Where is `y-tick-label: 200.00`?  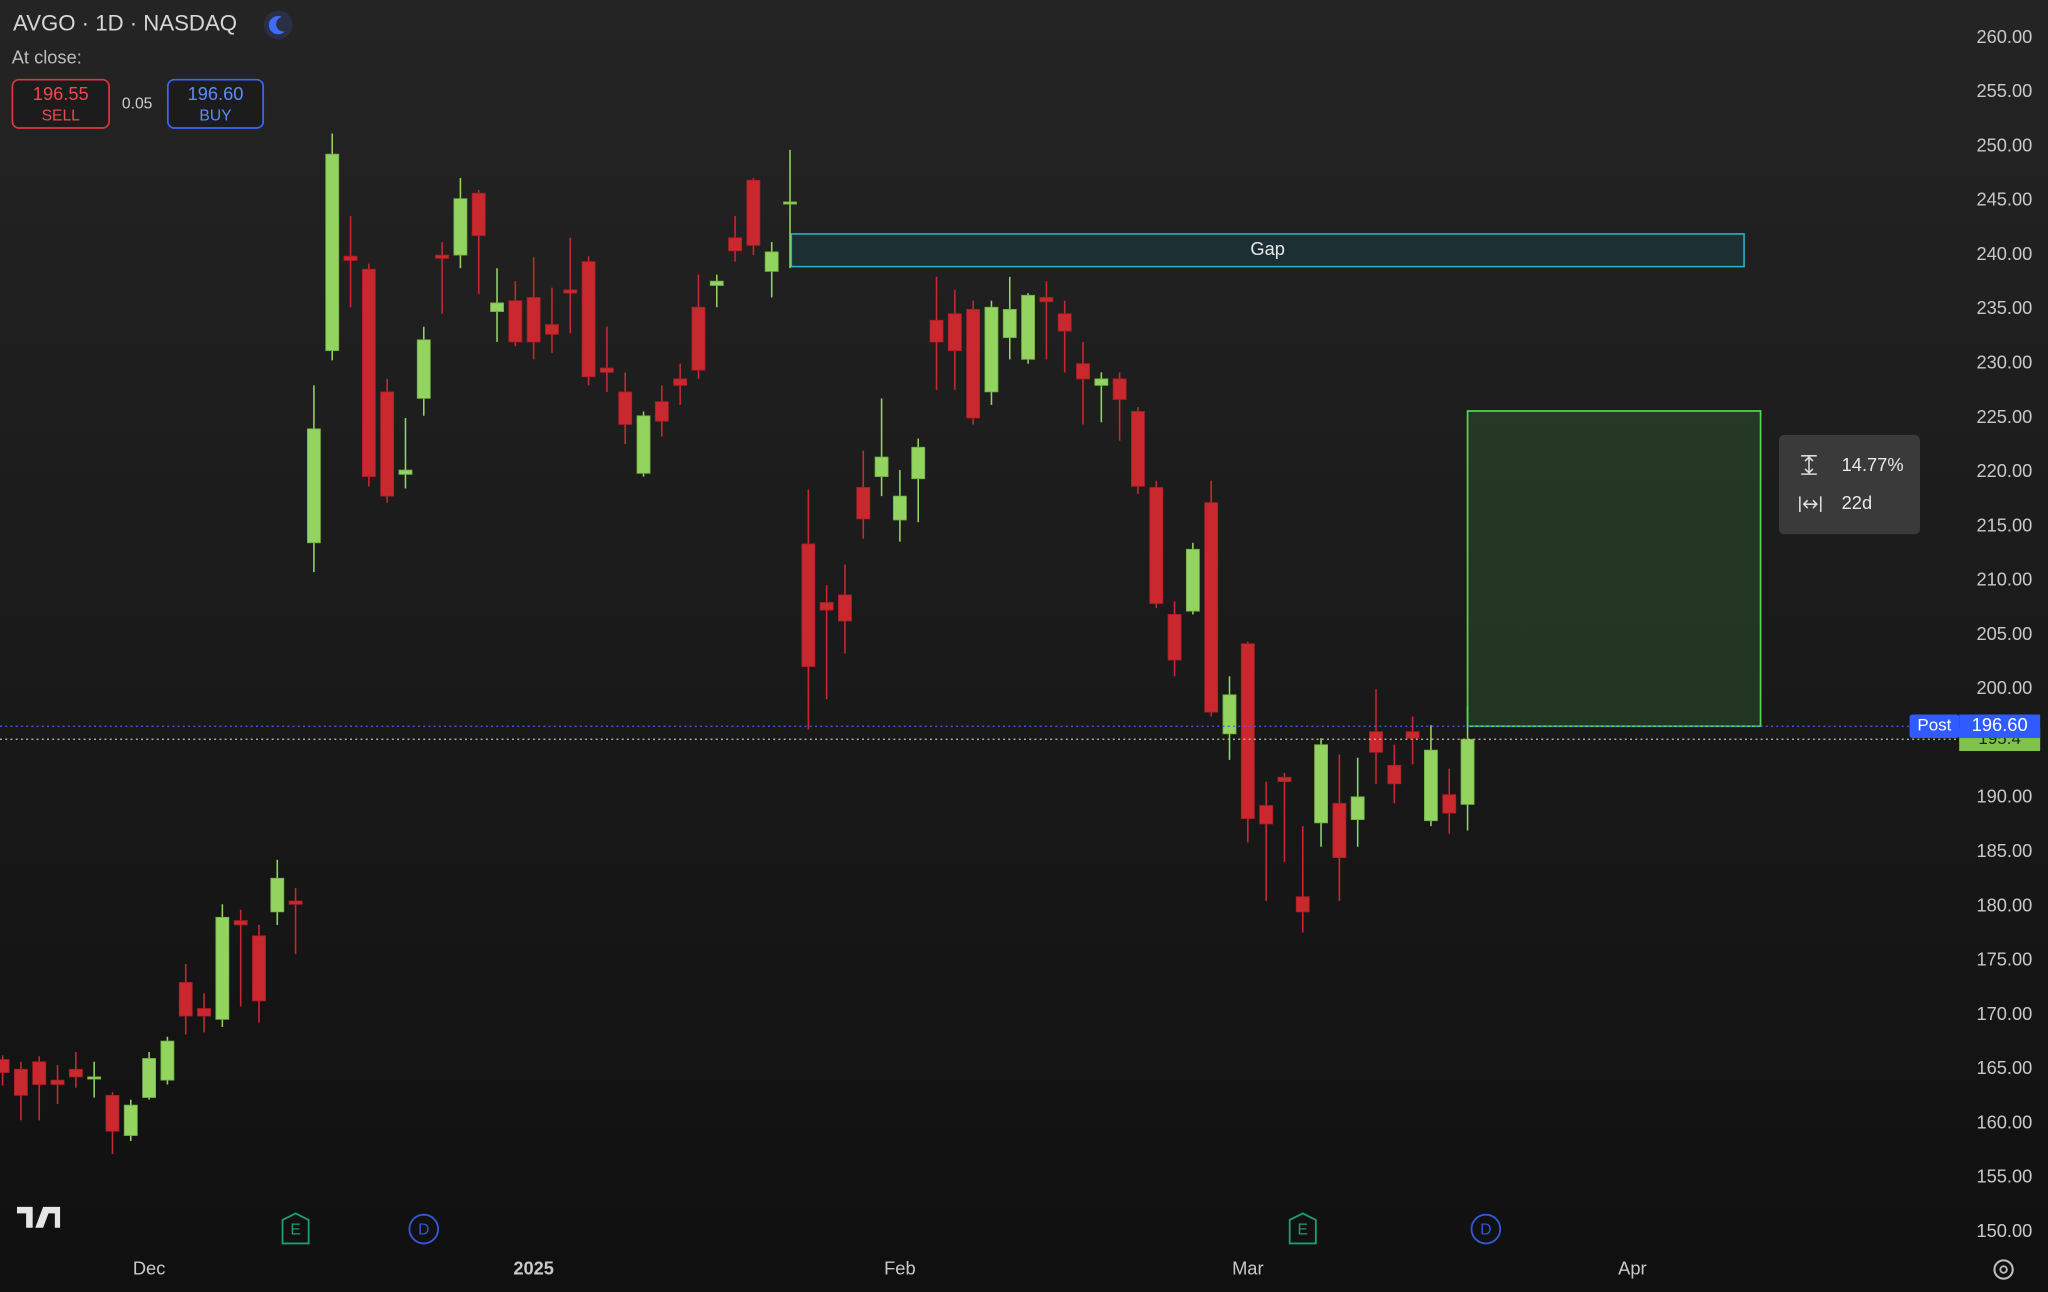 y-tick-label: 200.00 is located at coordinates (2004, 687).